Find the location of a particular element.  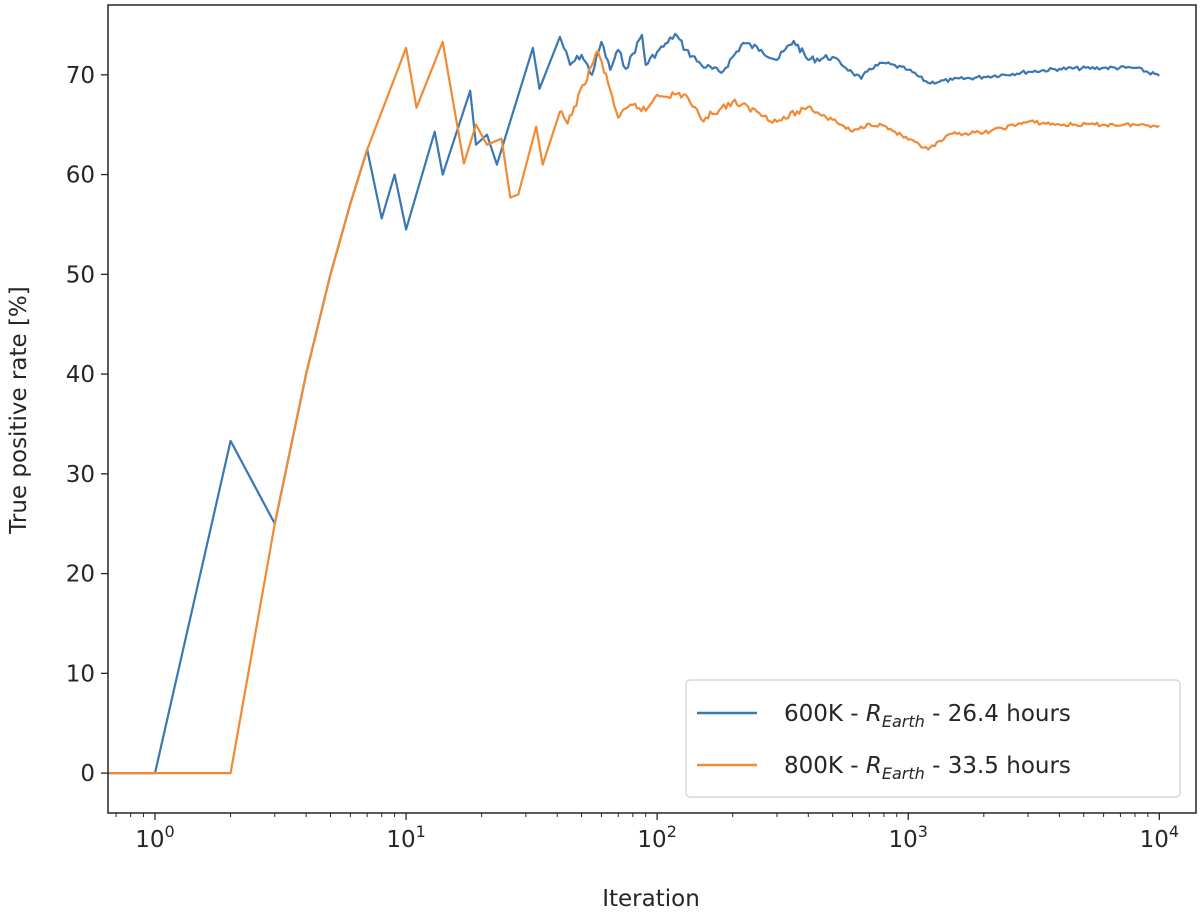

y-tick-label: 70 is located at coordinates (80, 76).